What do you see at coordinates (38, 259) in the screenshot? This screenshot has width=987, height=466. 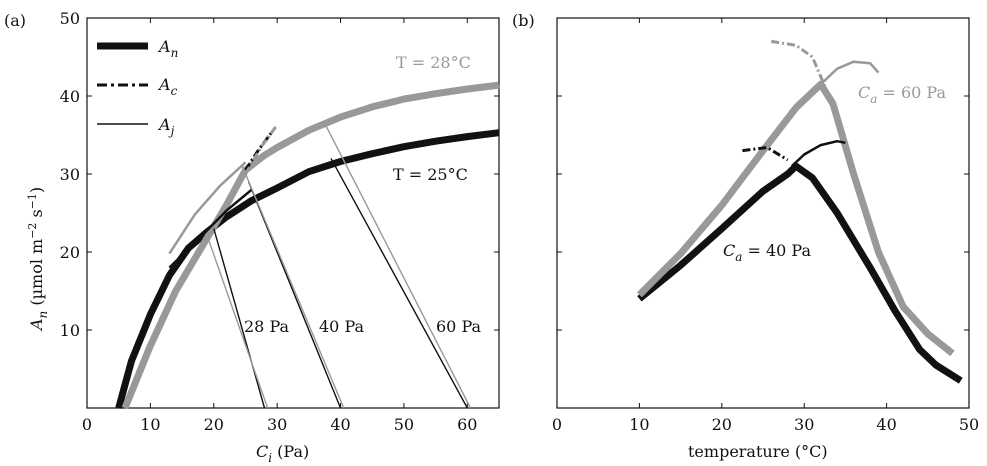 I see `y-axis-label-a: An (µmol m−2 s−1)` at bounding box center [38, 259].